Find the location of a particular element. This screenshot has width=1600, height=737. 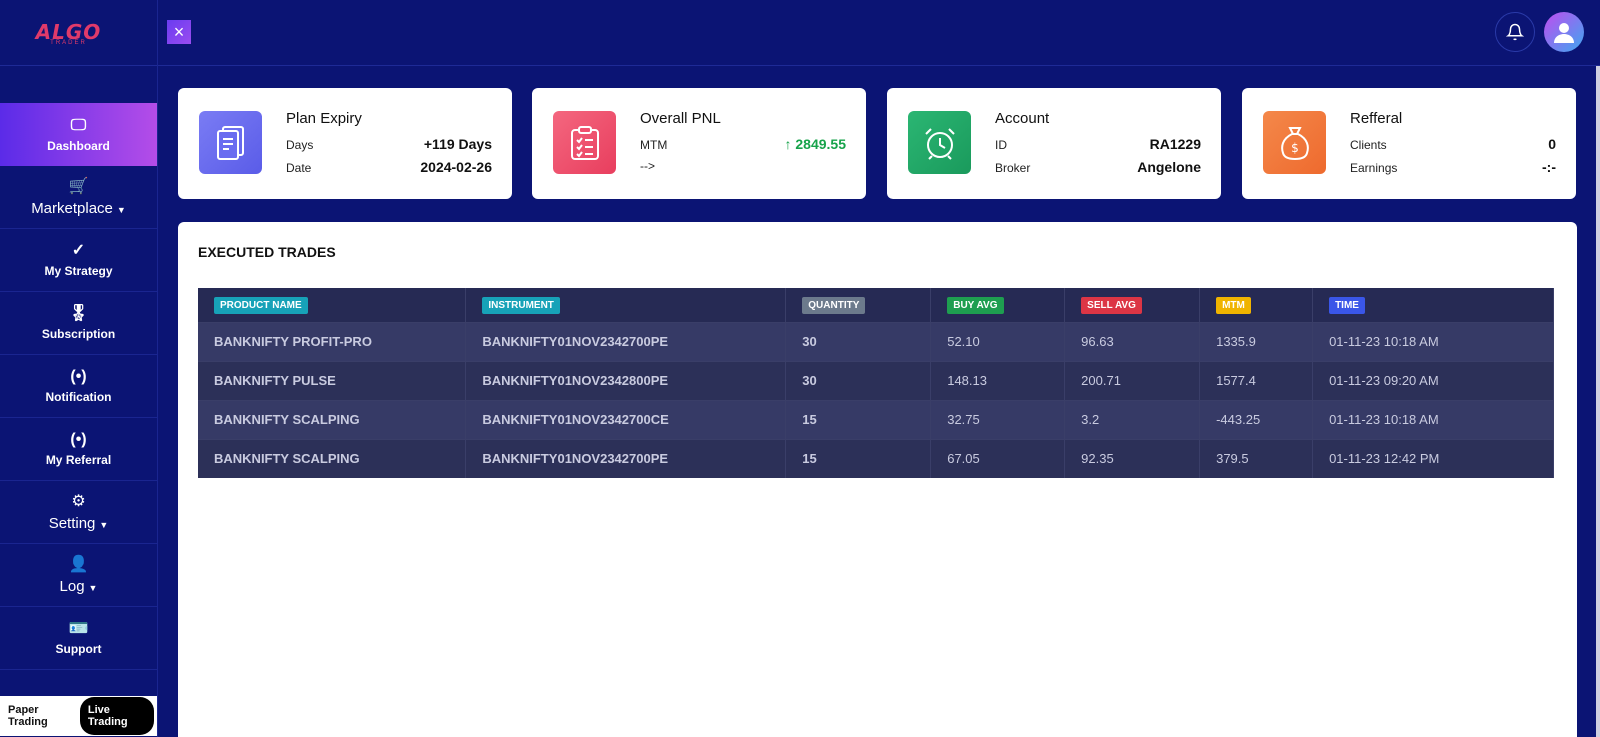

close-sidebar-button: × is located at coordinates (179, 32).